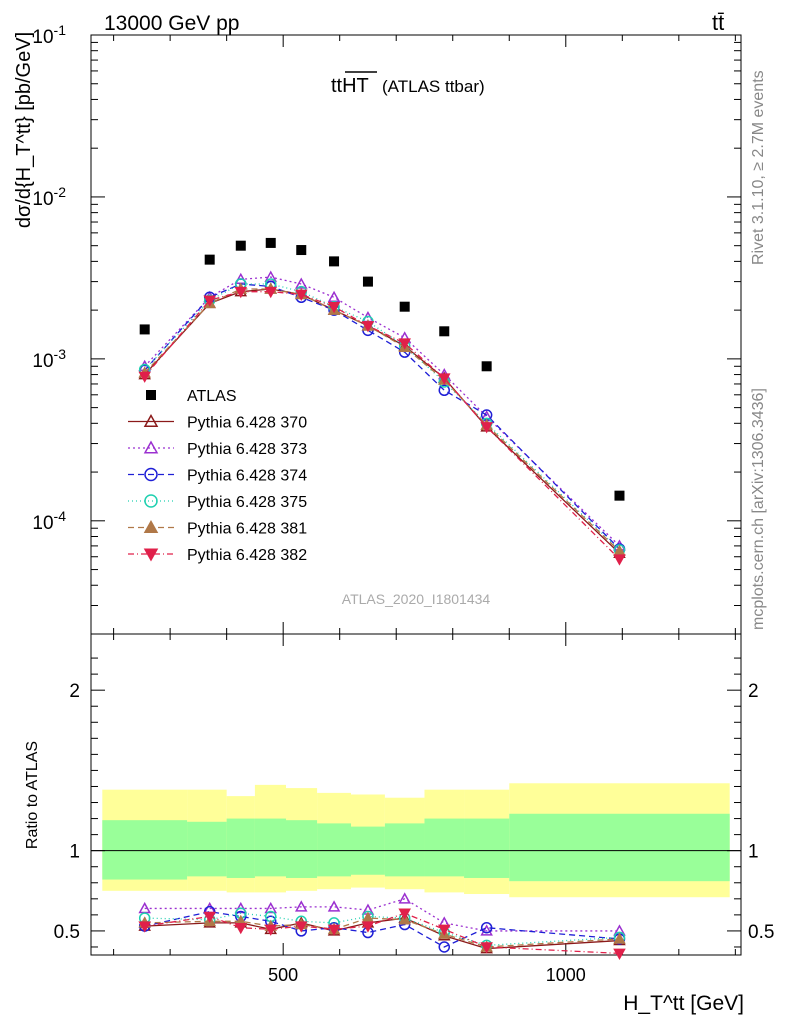 The height and width of the screenshot is (1024, 786). I want to click on y-tick-label-bottom-right: 2, so click(753, 691).